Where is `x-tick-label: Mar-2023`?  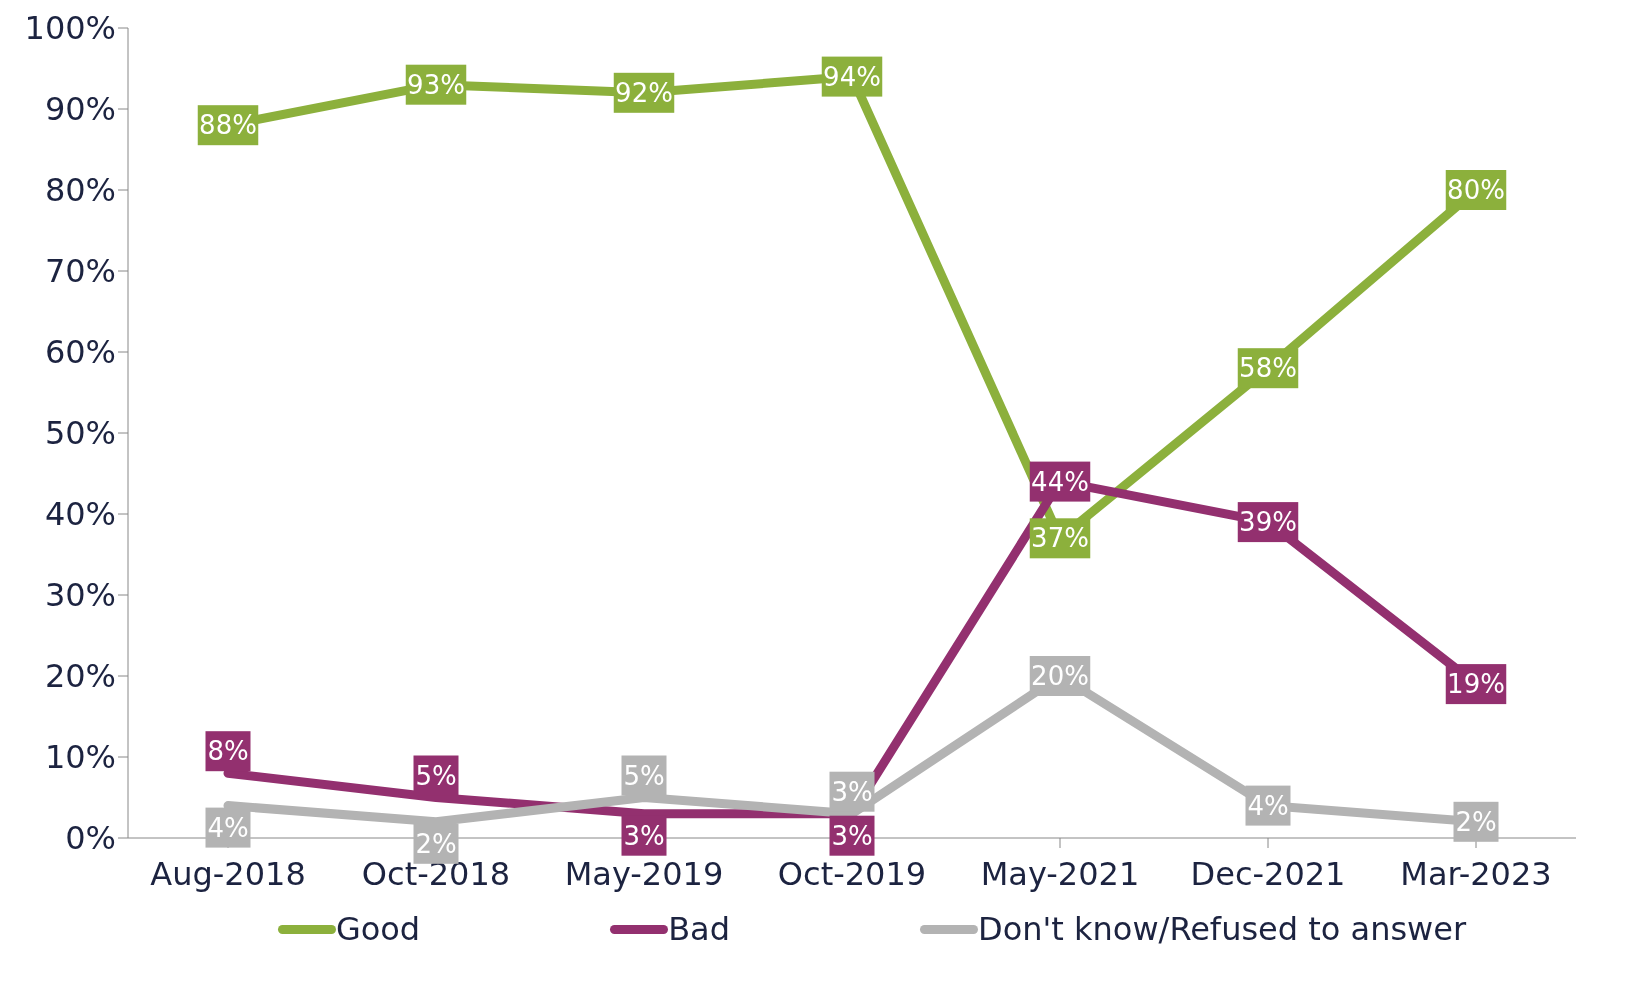 x-tick-label: Mar-2023 is located at coordinates (1476, 873).